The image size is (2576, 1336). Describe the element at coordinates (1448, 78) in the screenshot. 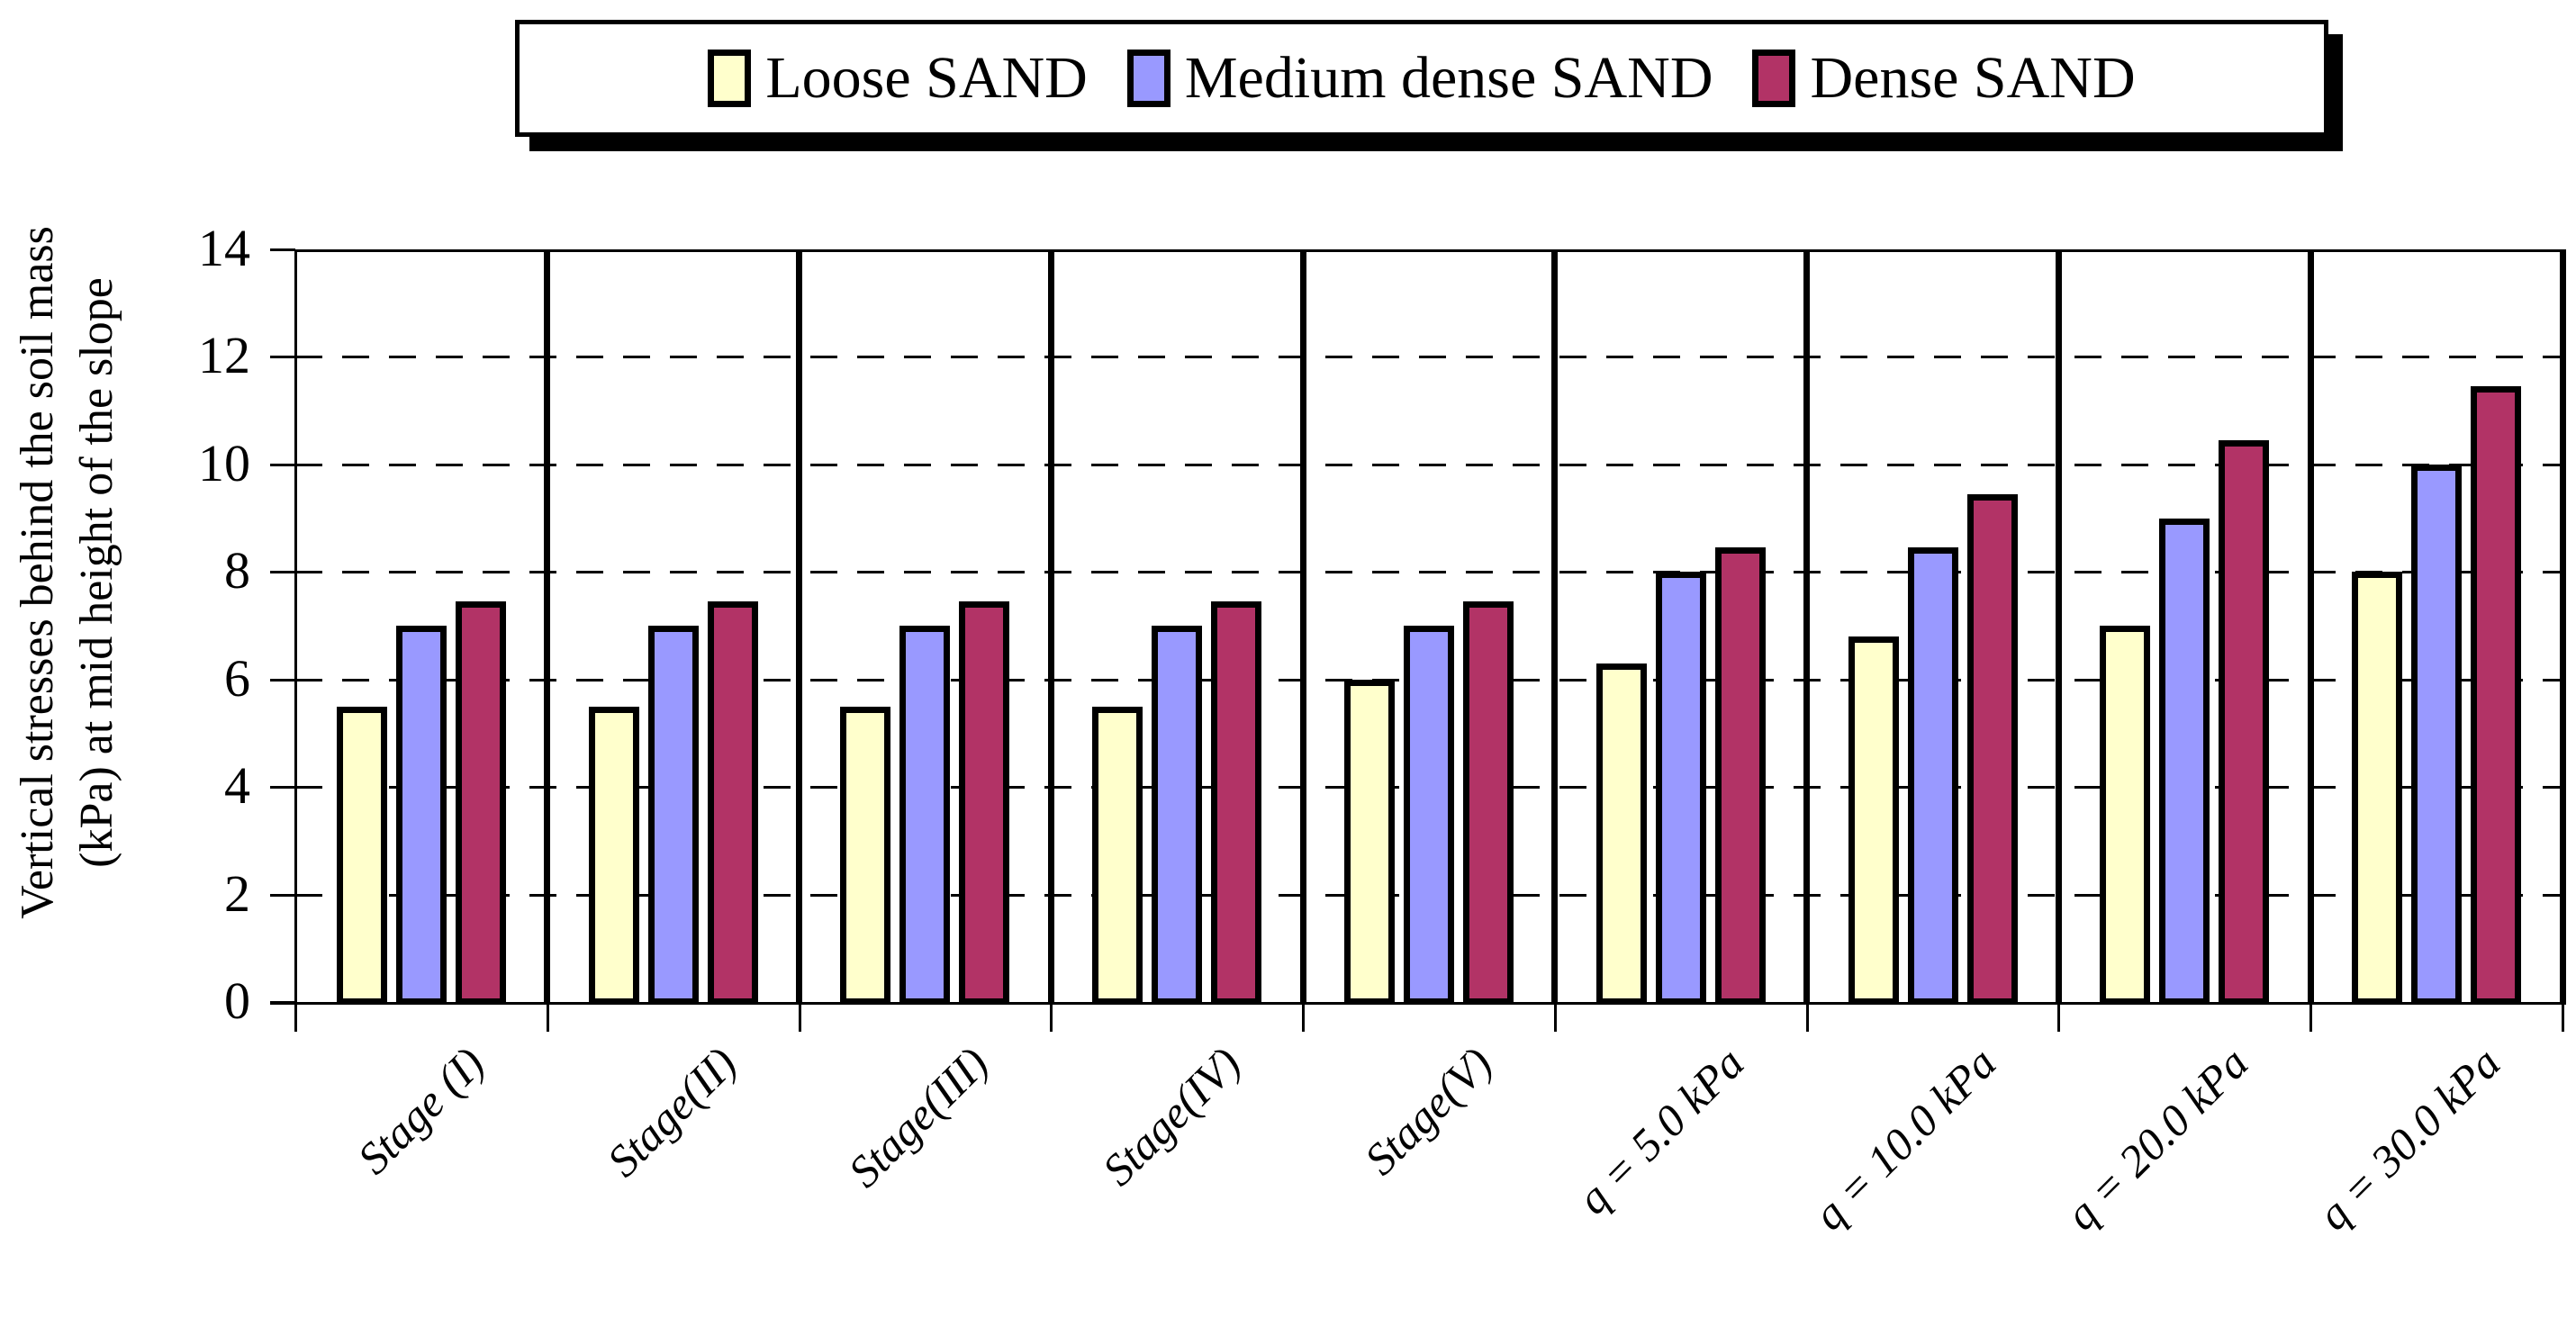

I see `legend-label: Medium dense SAND` at that location.